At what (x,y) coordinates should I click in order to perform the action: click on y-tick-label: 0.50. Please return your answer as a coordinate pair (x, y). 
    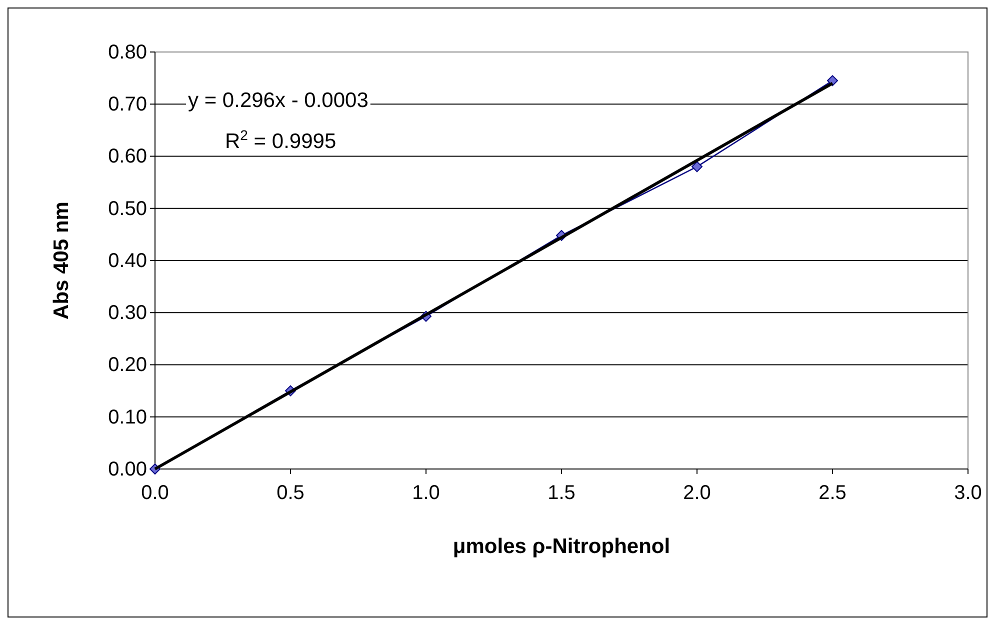
    Looking at the image, I should click on (127, 209).